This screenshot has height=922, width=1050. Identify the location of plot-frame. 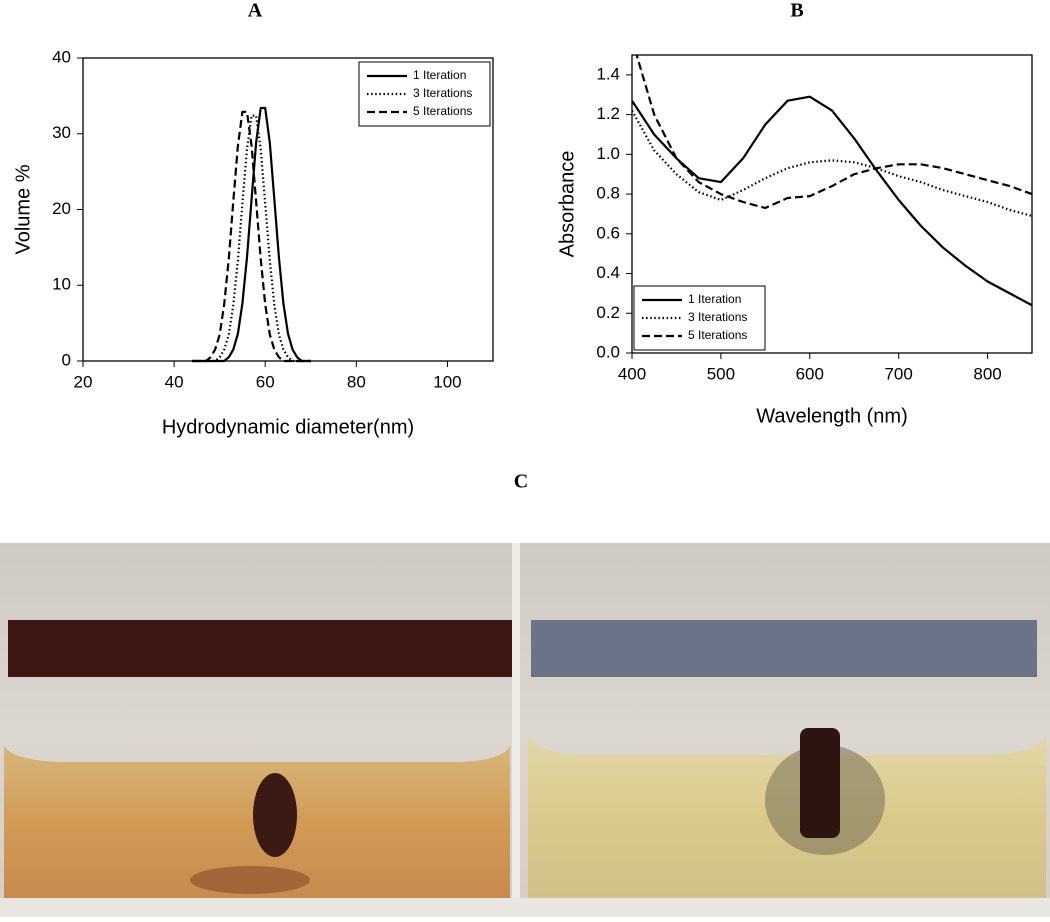
(832, 204).